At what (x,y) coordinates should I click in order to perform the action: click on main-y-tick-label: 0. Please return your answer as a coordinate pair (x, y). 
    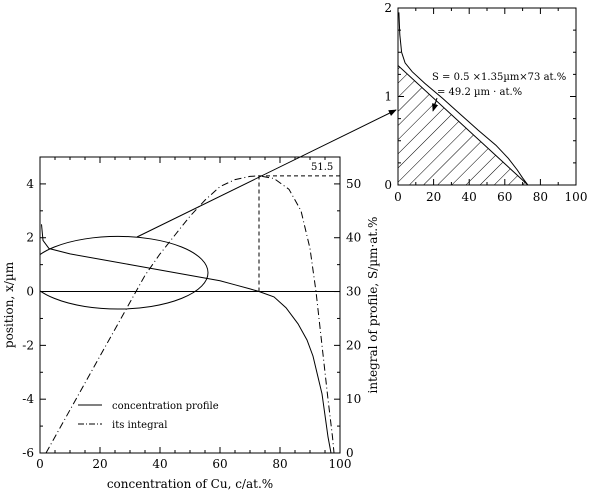
    Looking at the image, I should click on (30, 292).